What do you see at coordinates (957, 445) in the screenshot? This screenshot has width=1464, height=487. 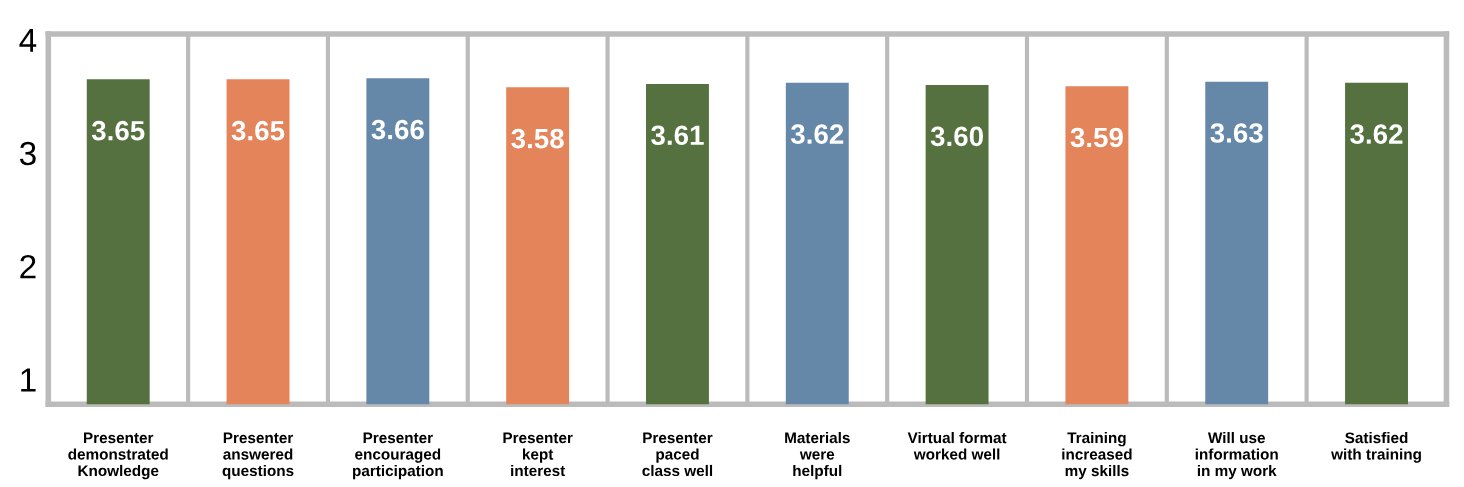 I see `x-tick-label: Virtual format worked well` at bounding box center [957, 445].